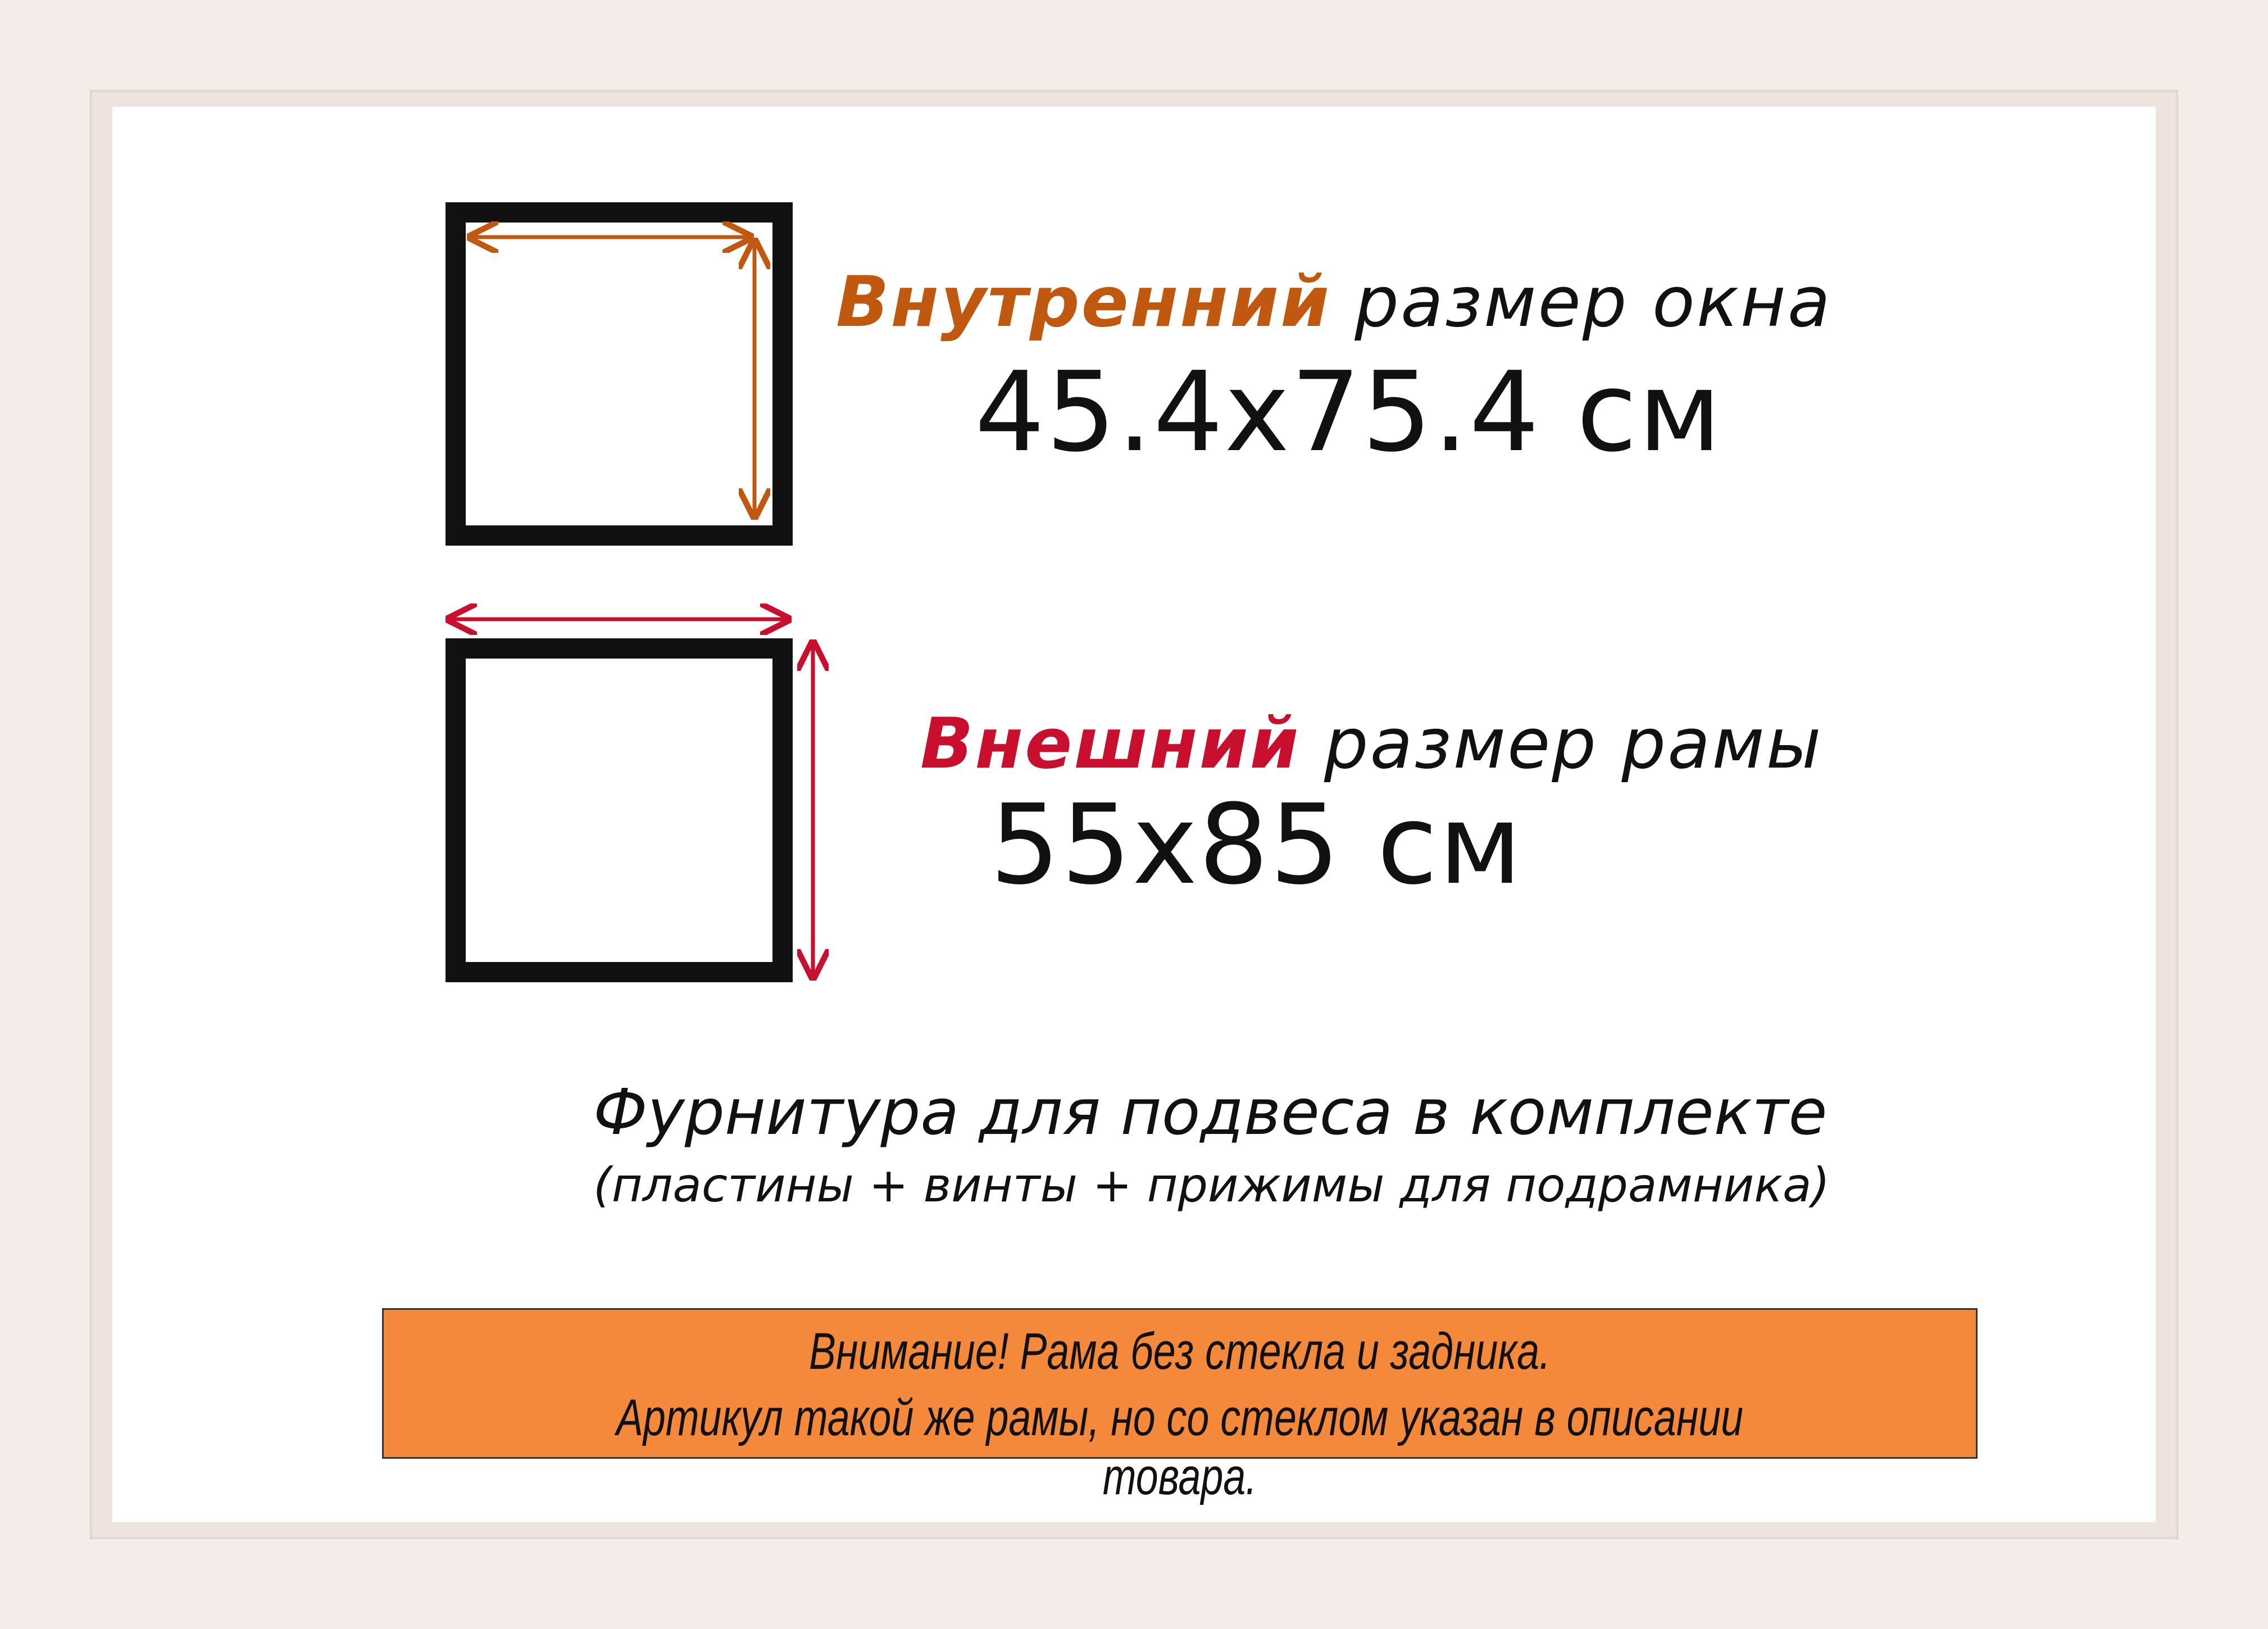 The width and height of the screenshot is (2268, 1629). I want to click on notice-line-1: Внимание! Рама без стекла и задника., so click(1179, 1351).